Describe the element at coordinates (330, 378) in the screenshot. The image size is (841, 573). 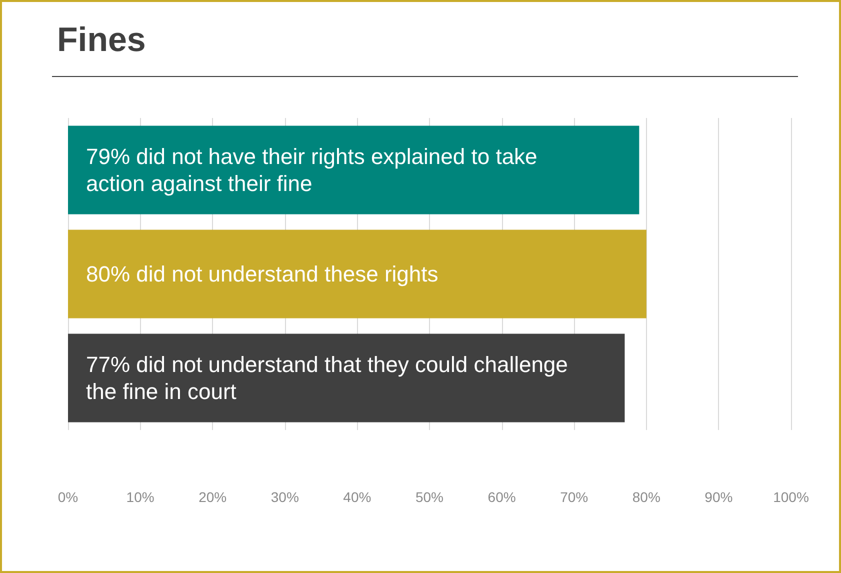
I see `y-tick-label: 77% did not understand that they could challenge the fine in court` at that location.